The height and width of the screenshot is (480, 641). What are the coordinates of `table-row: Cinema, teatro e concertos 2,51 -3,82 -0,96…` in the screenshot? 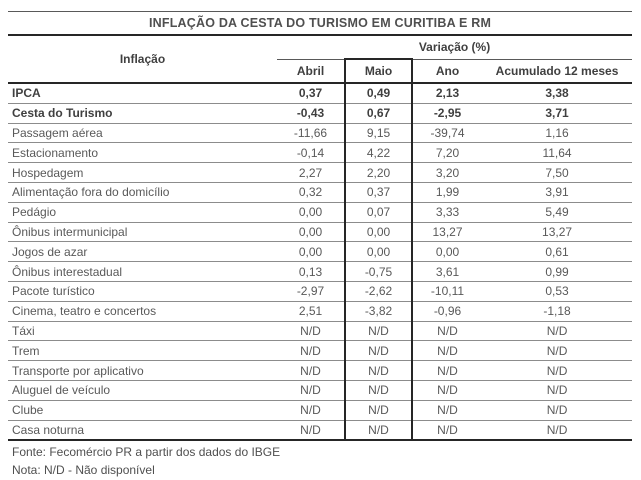 It's located at (320, 311).